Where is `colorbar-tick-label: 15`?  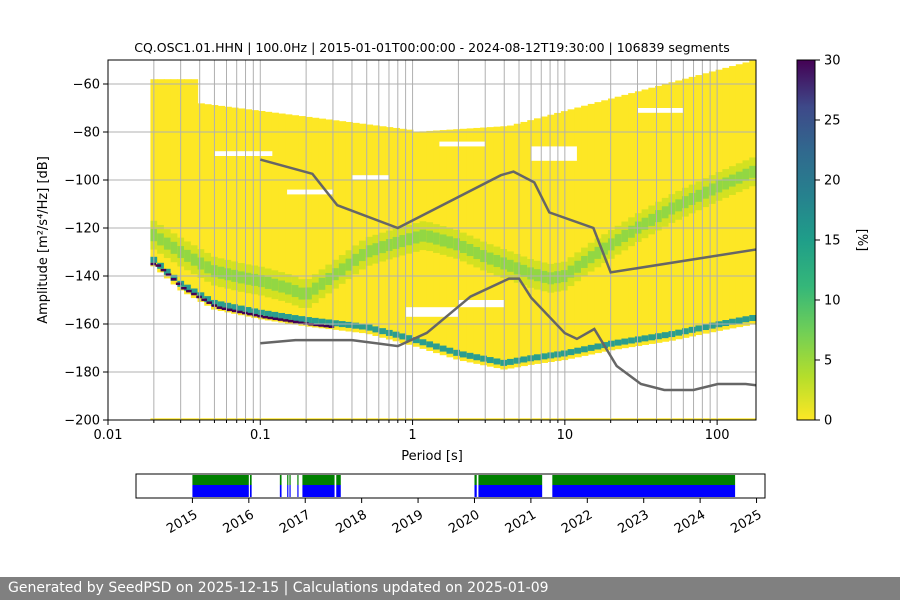 colorbar-tick-label: 15 is located at coordinates (832, 241).